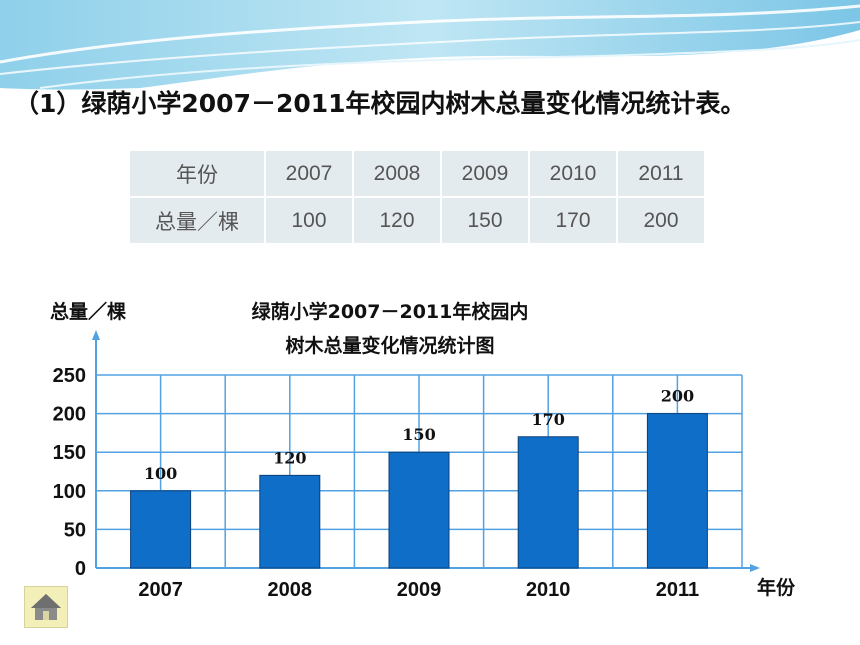 The width and height of the screenshot is (860, 645). I want to click on data-label: 150, so click(418, 434).